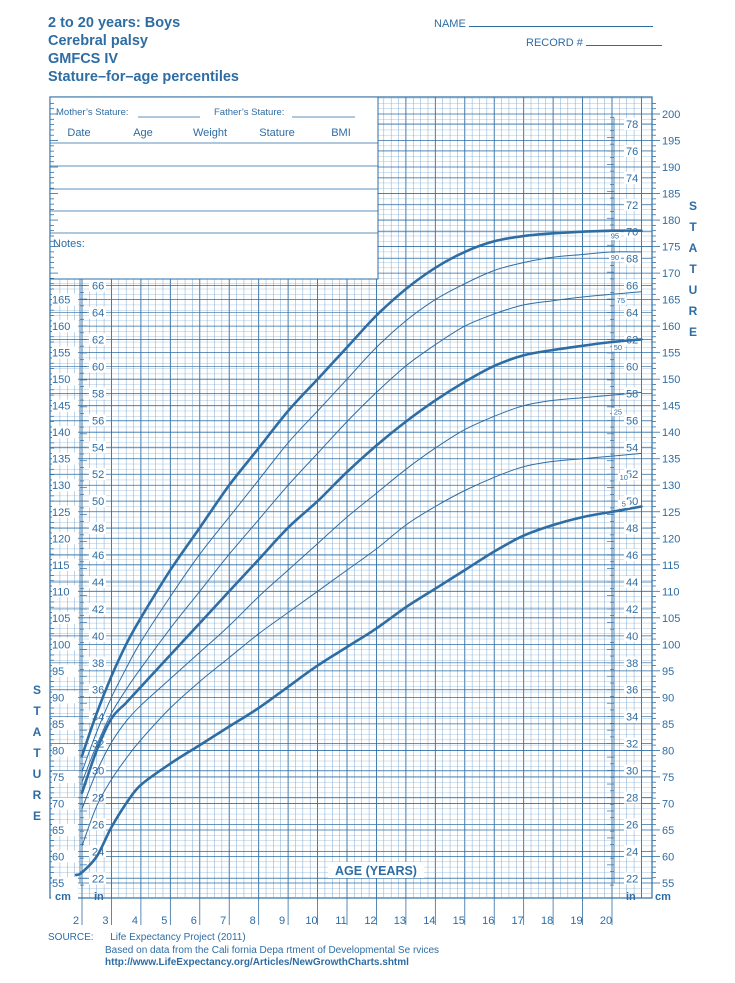 The image size is (735, 983). What do you see at coordinates (560, 22) in the screenshot?
I see `name-input-line` at bounding box center [560, 22].